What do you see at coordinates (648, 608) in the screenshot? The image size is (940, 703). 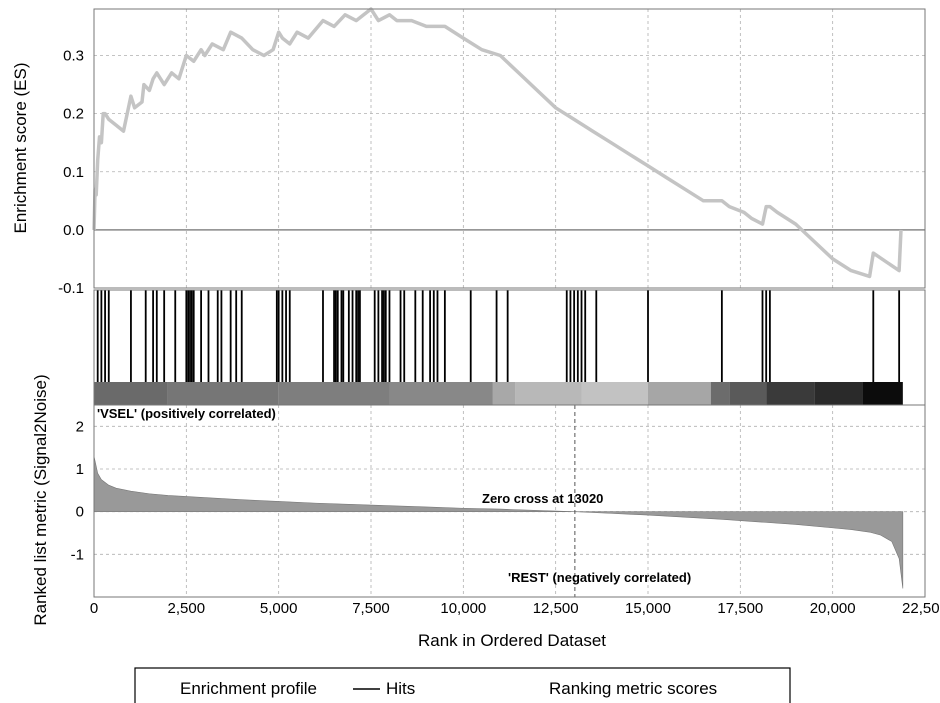 I see `x-tick-label: 15,000` at bounding box center [648, 608].